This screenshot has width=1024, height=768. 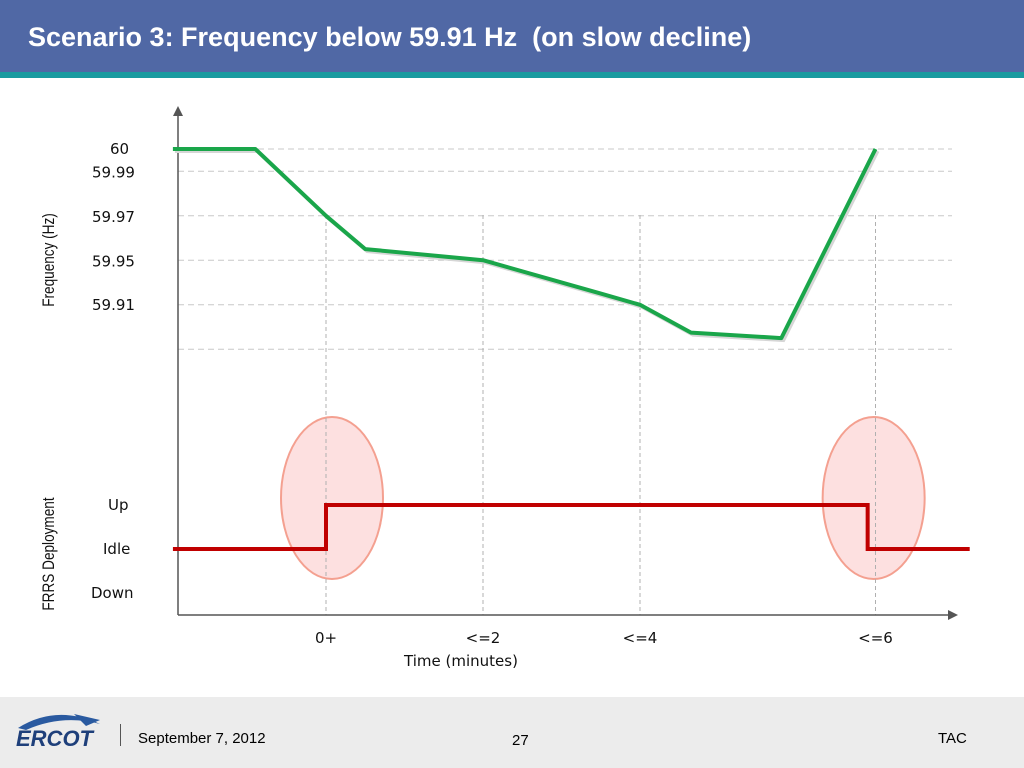 I want to click on x-tick-label: <=4, so click(x=640, y=638).